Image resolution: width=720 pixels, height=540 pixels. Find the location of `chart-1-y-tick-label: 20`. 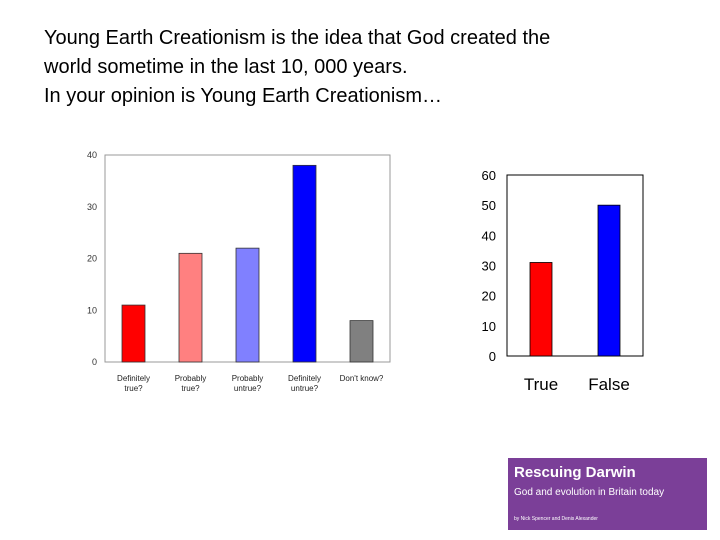

chart-1-y-tick-label: 20 is located at coordinates (92, 259).